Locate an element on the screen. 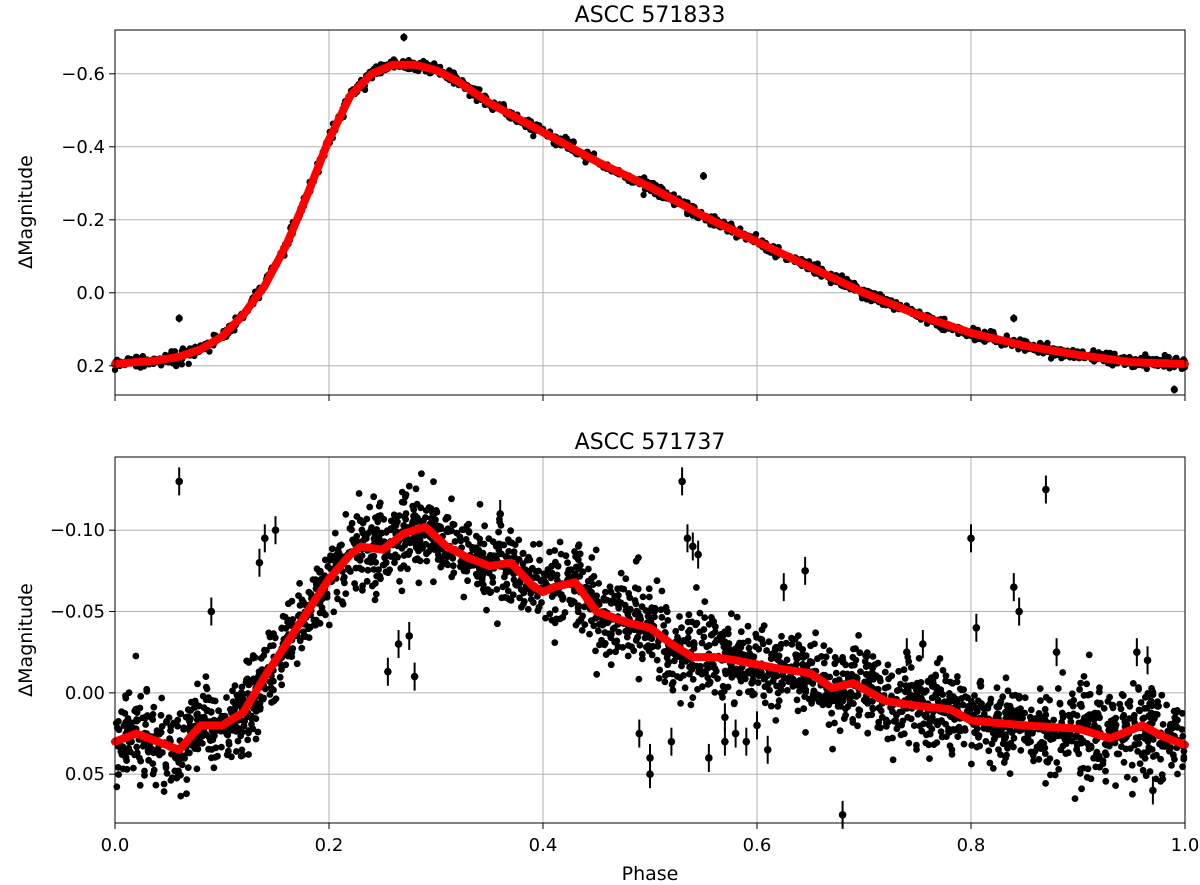  x-tick-label: 0.2 is located at coordinates (329, 845).